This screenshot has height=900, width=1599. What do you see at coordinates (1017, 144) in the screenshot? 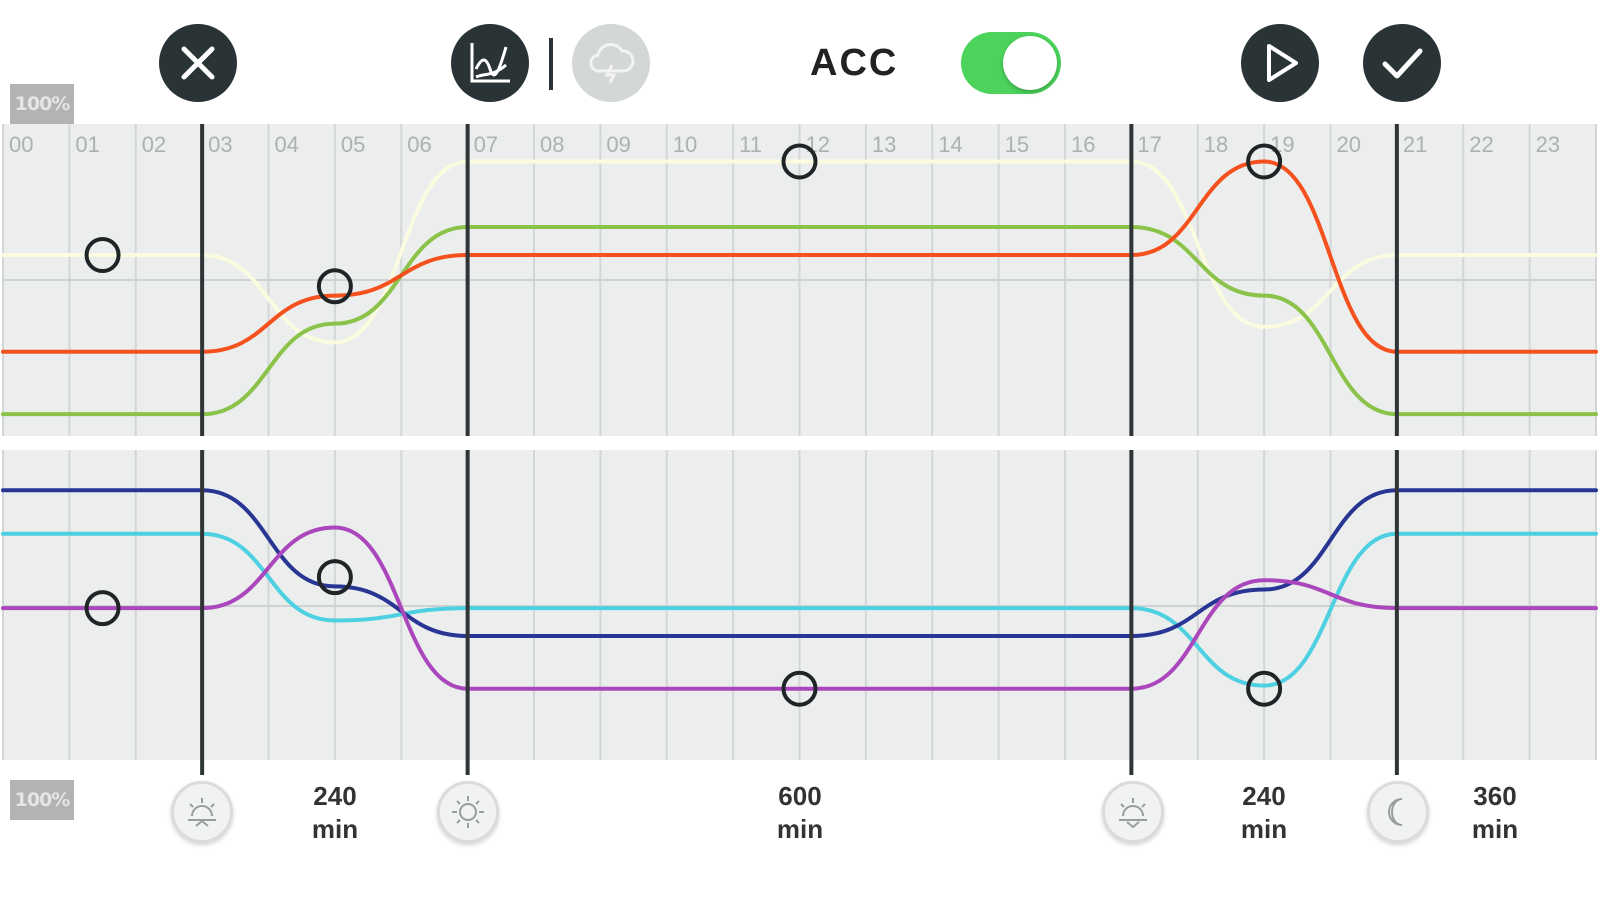
I see `hour-tick-label: 15` at bounding box center [1017, 144].